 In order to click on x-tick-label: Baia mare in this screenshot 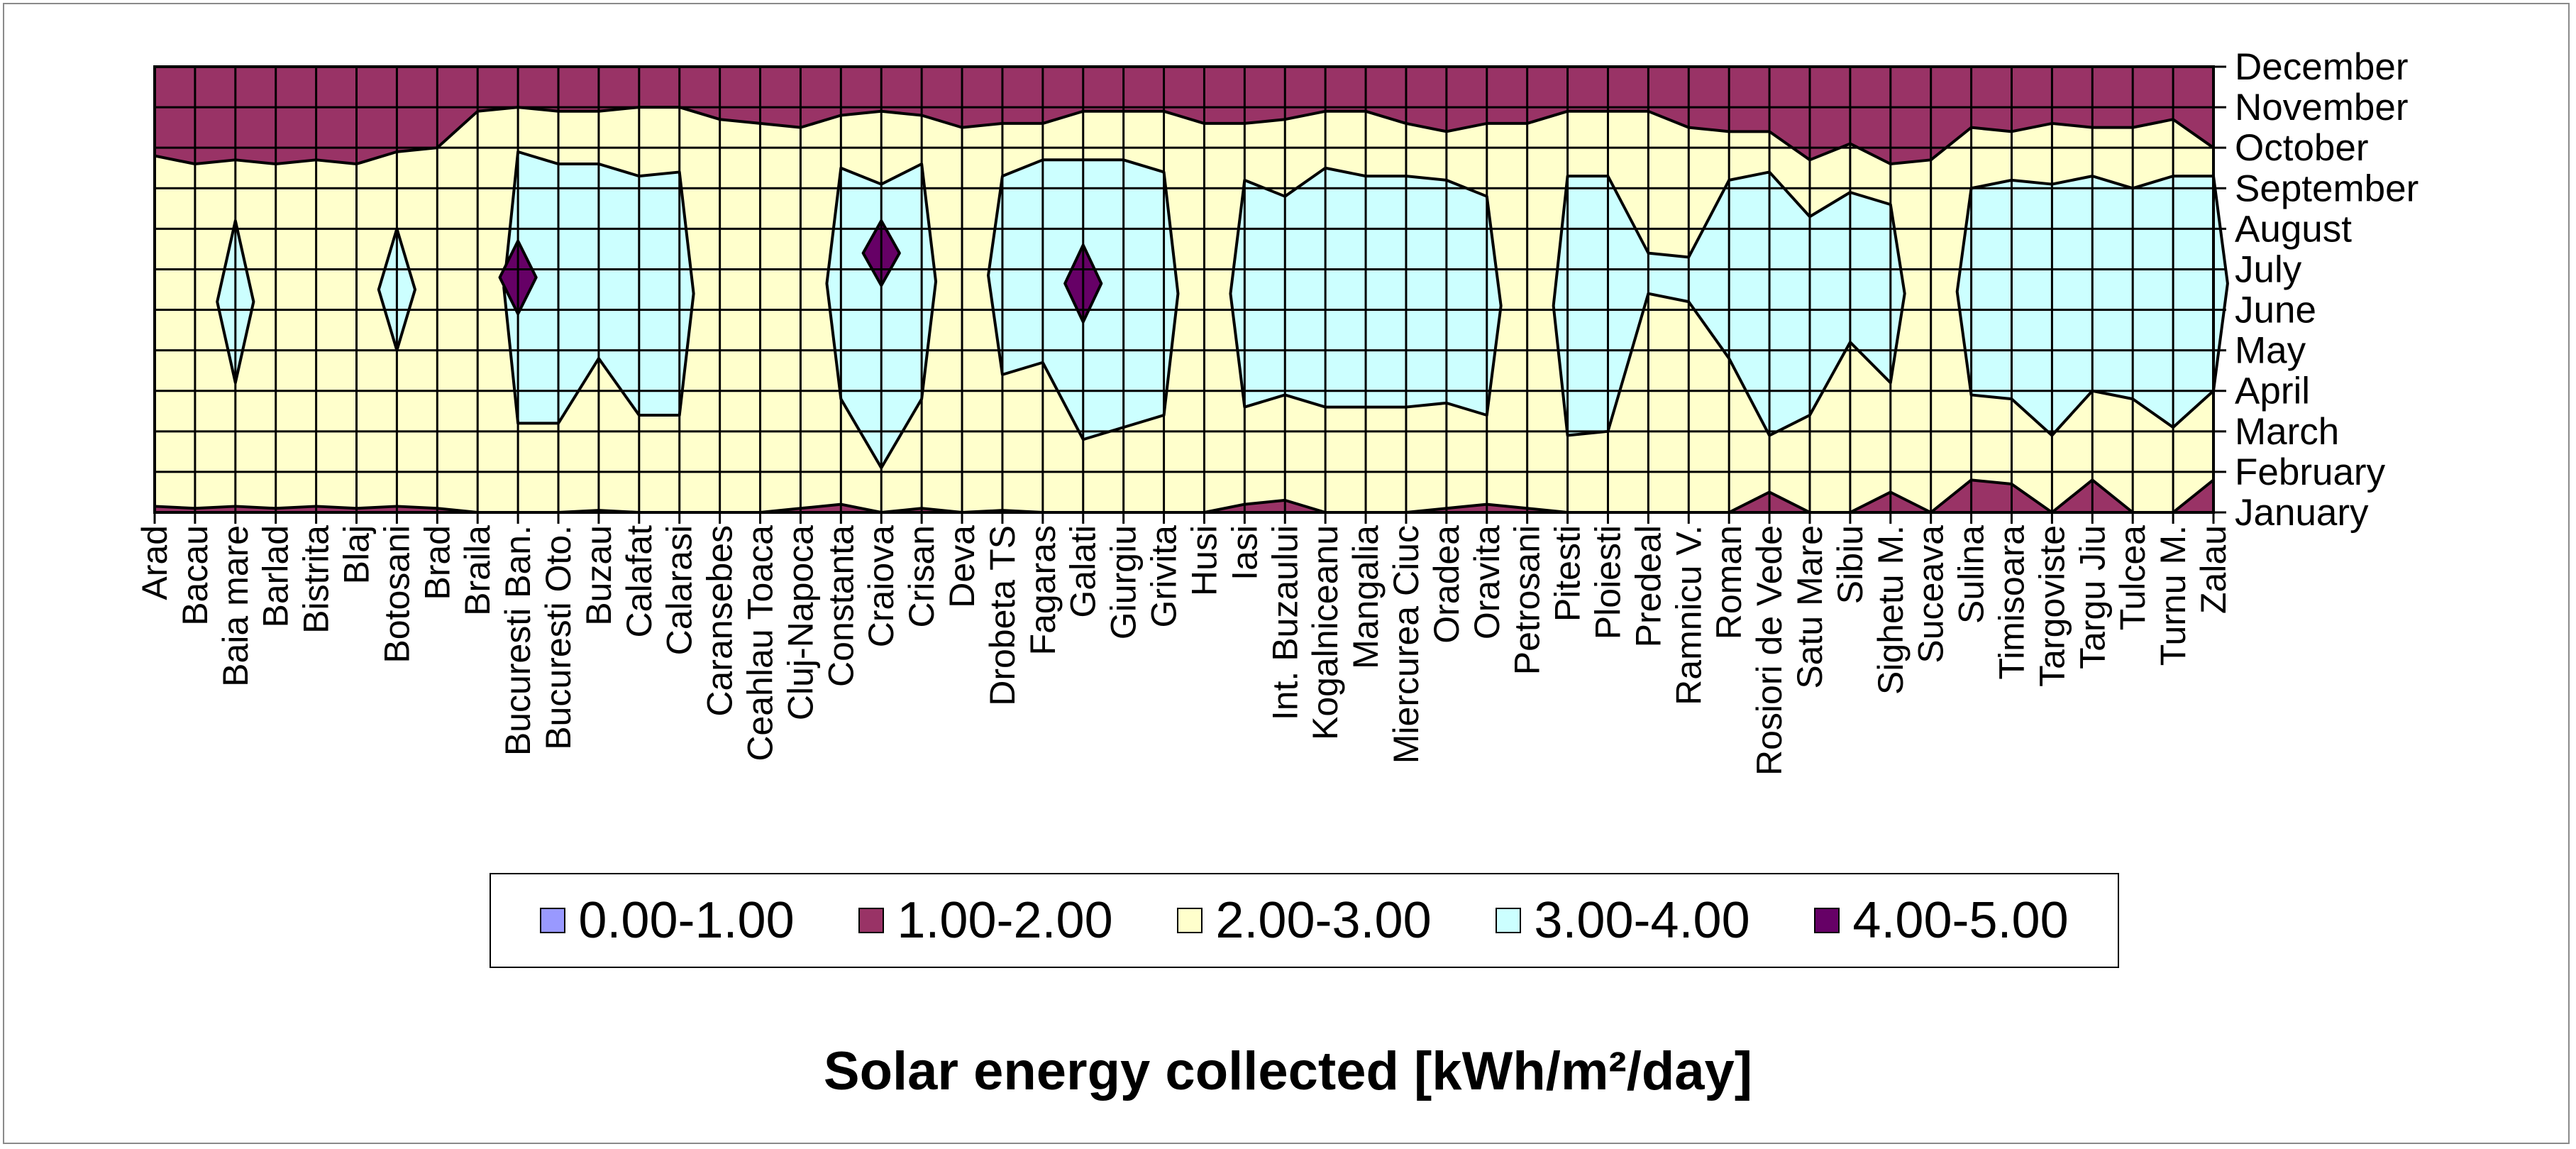, I will do `click(235, 606)`.